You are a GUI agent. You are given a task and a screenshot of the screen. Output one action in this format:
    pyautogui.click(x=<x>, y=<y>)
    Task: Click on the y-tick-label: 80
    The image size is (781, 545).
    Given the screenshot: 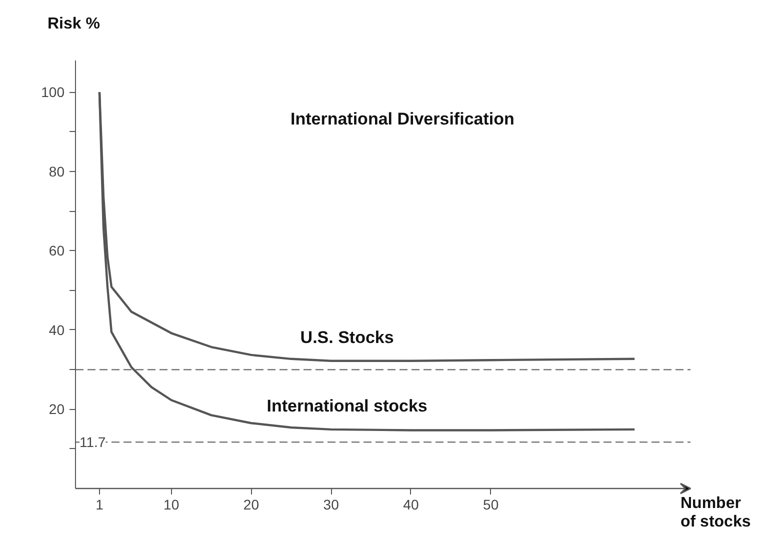 What is the action you would take?
    pyautogui.click(x=56, y=171)
    